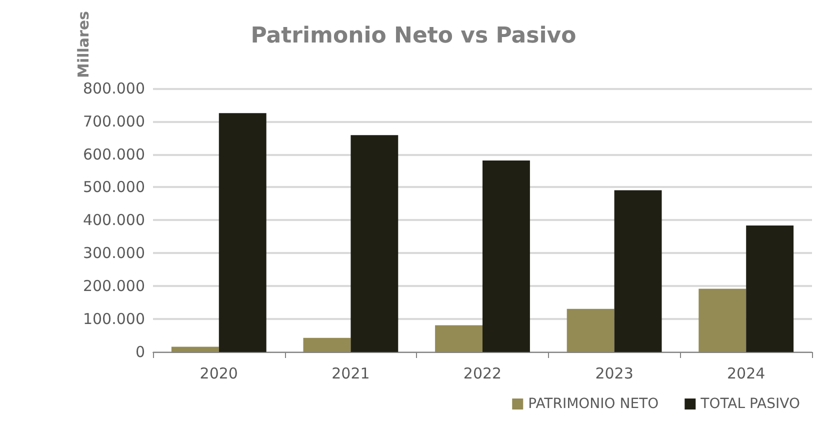 This screenshot has height=428, width=827. What do you see at coordinates (113, 319) in the screenshot?
I see `y-tick-label: 100.000` at bounding box center [113, 319].